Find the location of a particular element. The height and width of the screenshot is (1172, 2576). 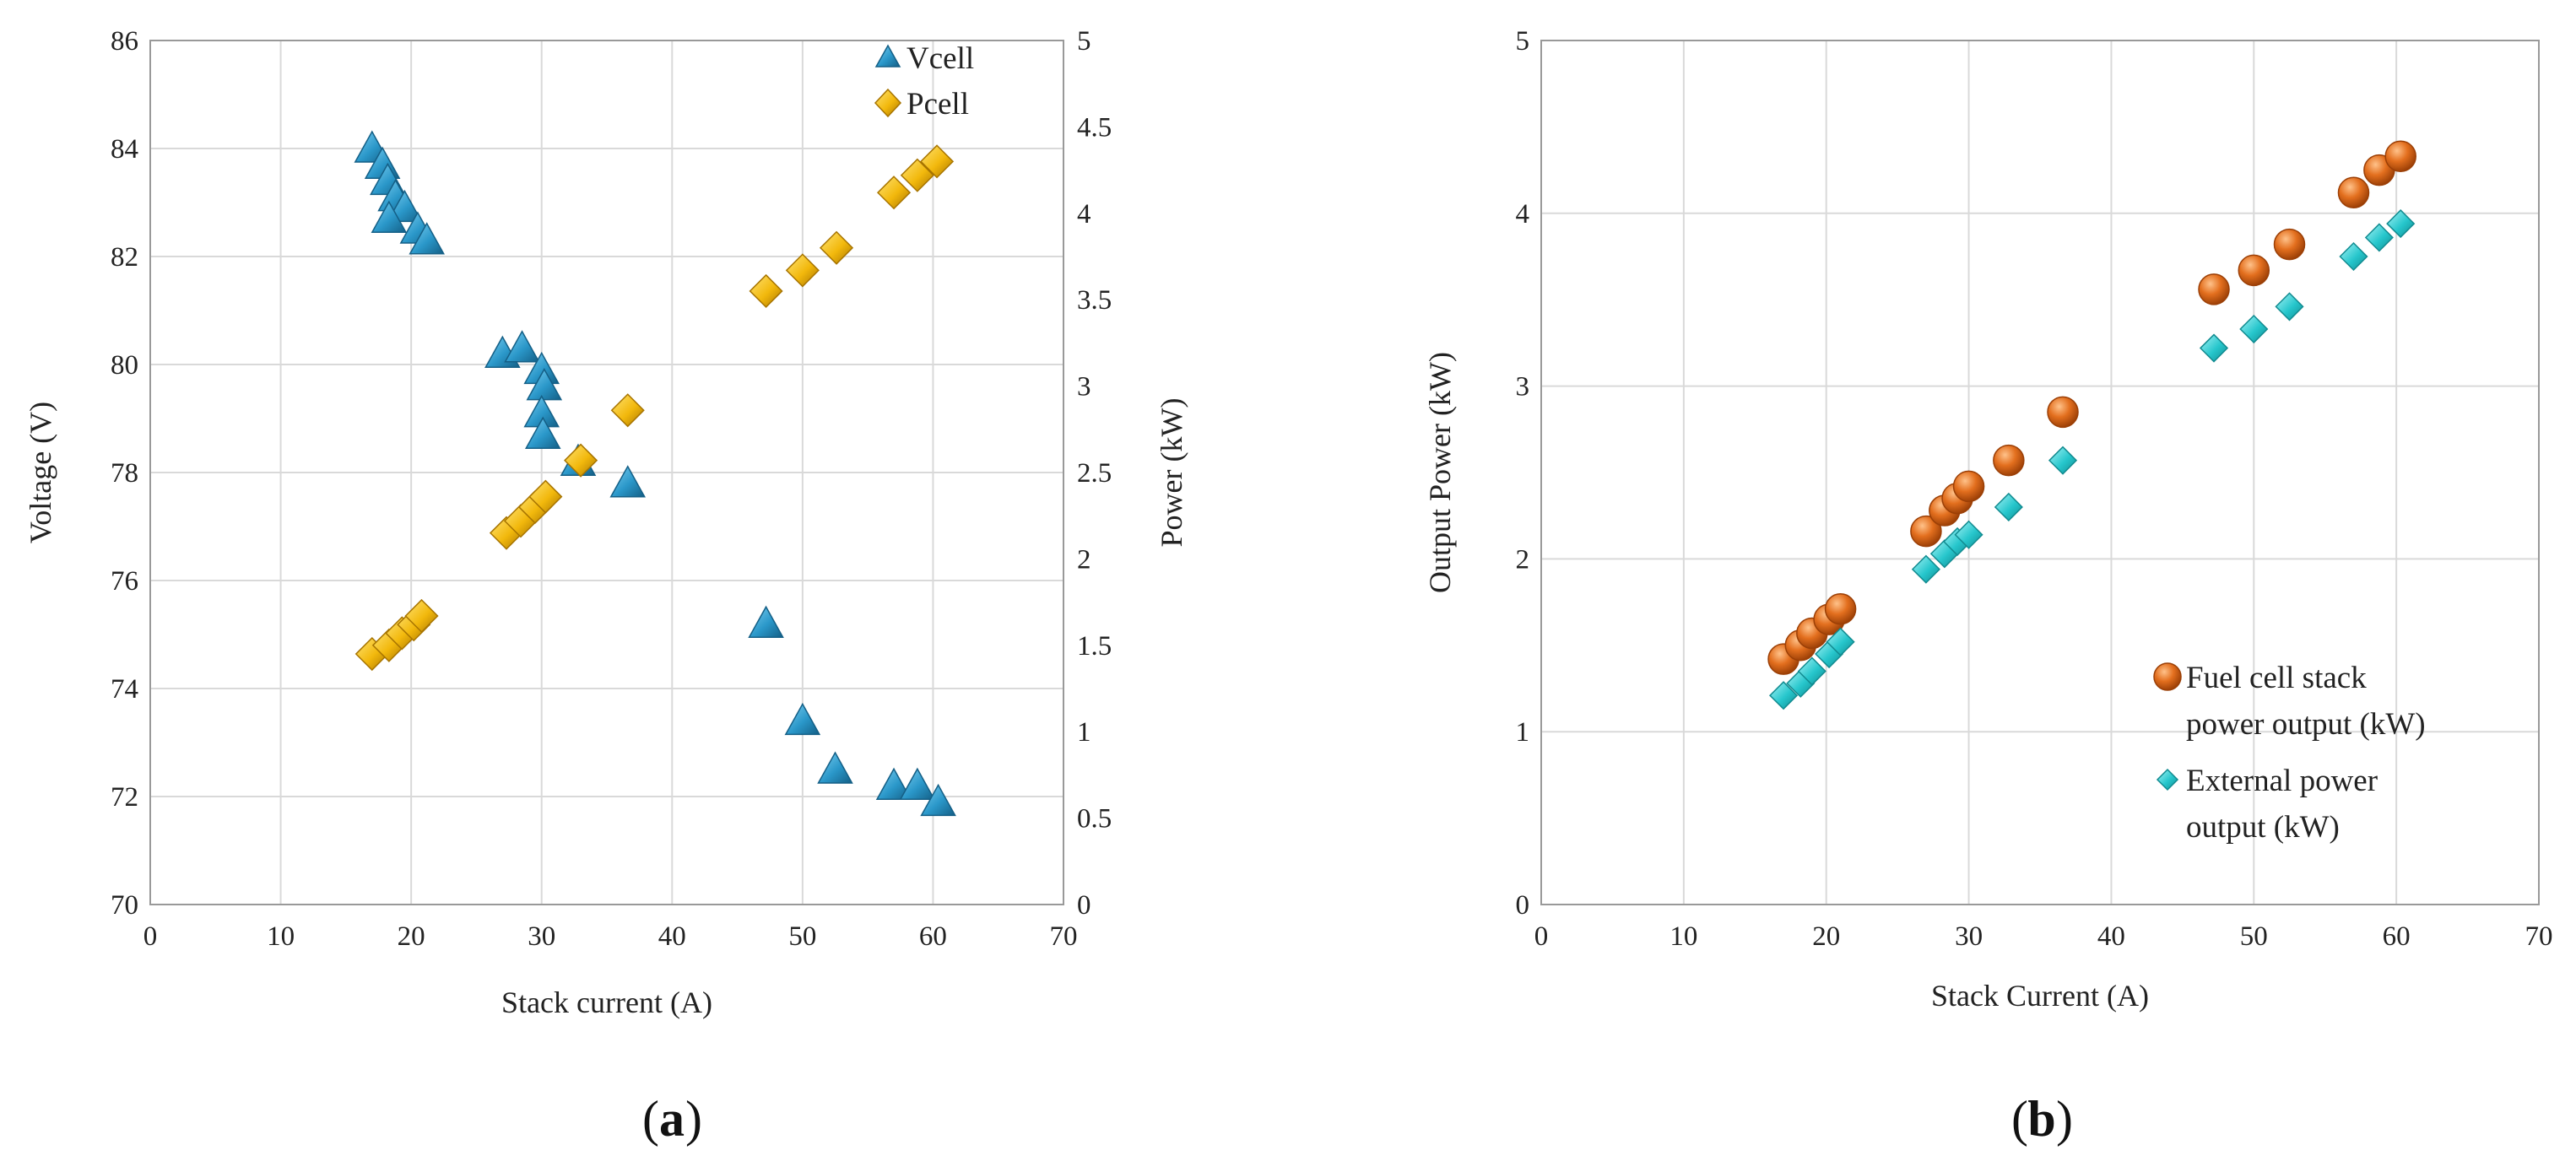

panel-b-x-tick-labels: 0 10 20 30 40 50 60 70 is located at coordinates (2043, 936).